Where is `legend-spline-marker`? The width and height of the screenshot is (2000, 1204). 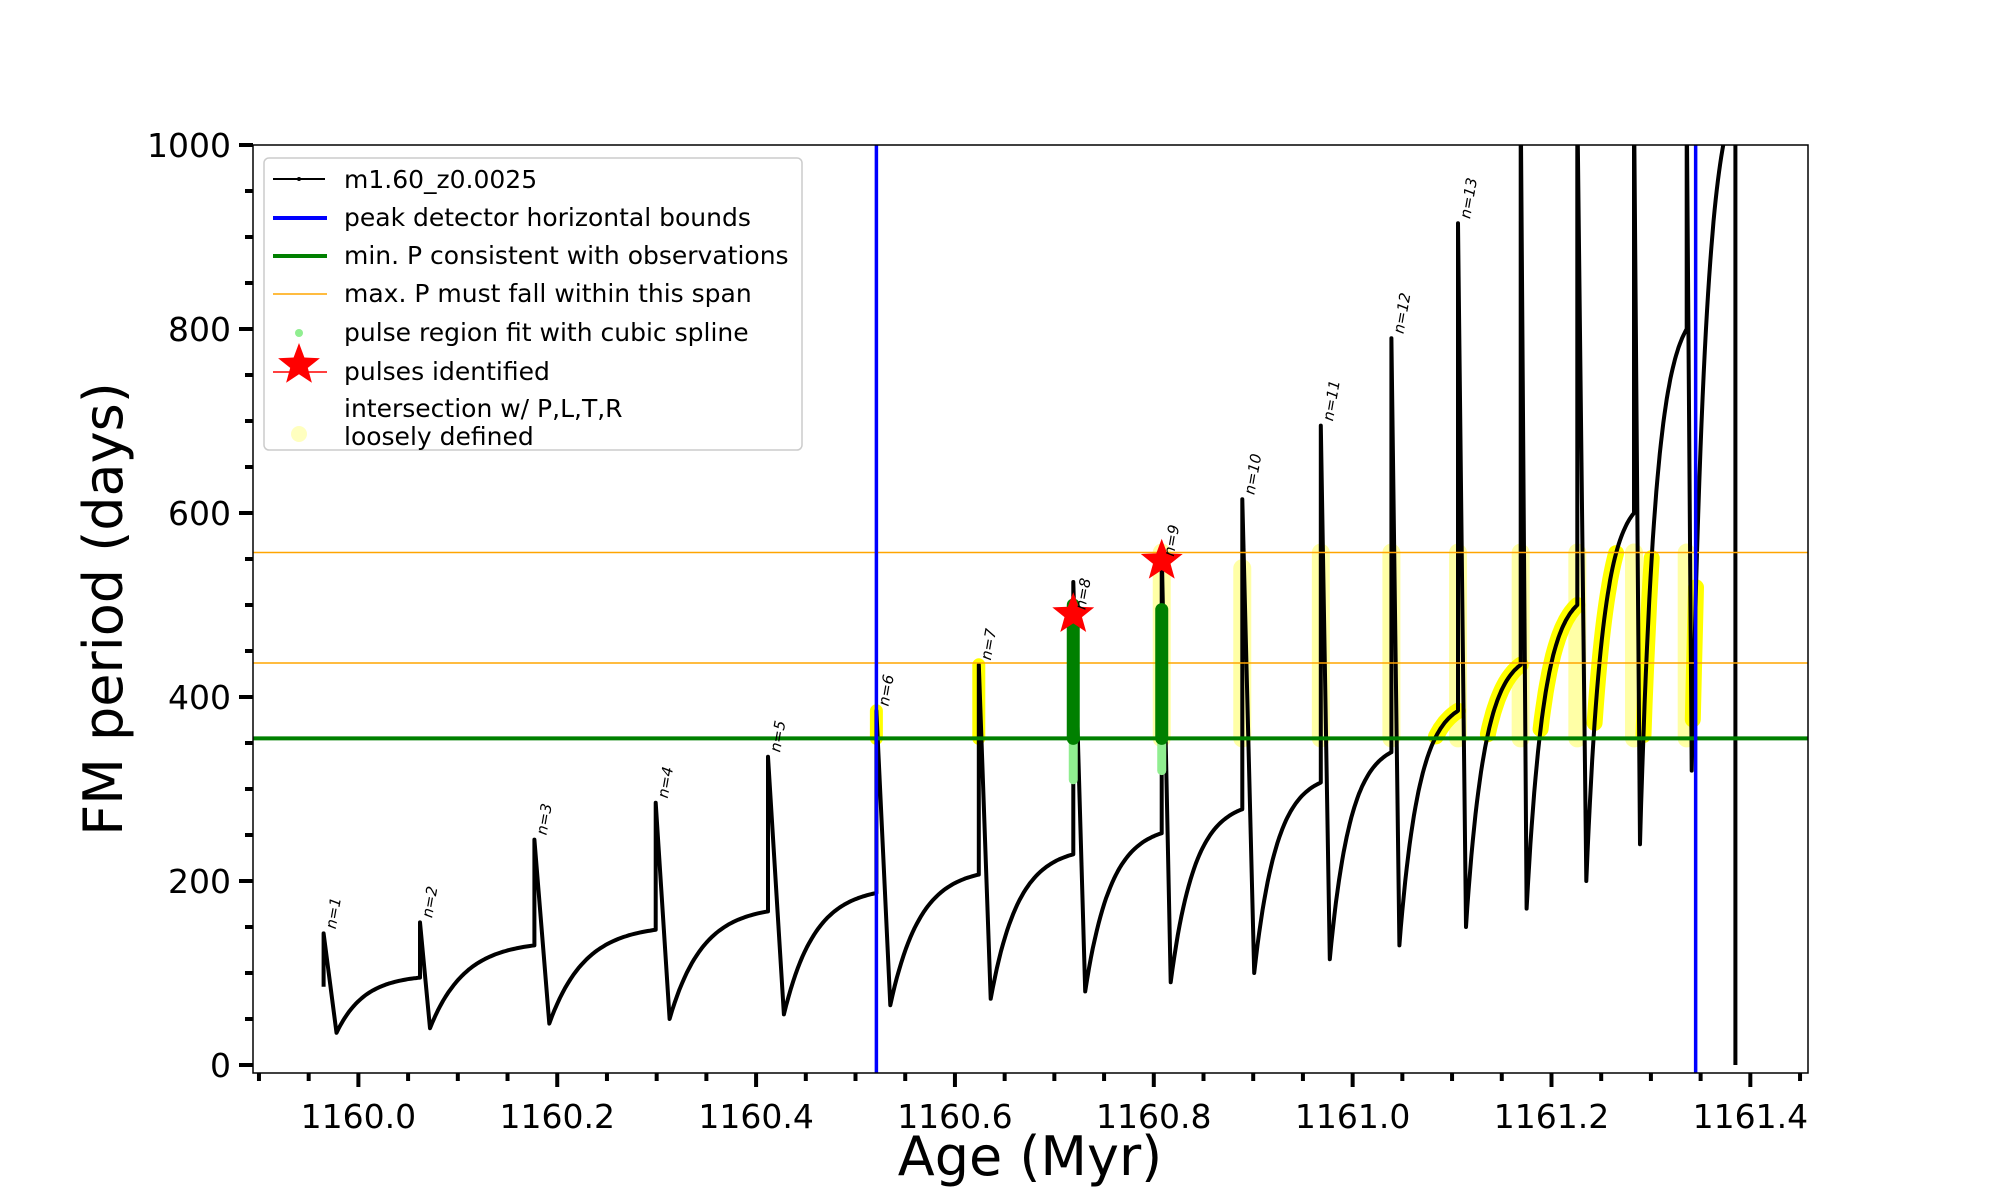
legend-spline-marker is located at coordinates (299, 333).